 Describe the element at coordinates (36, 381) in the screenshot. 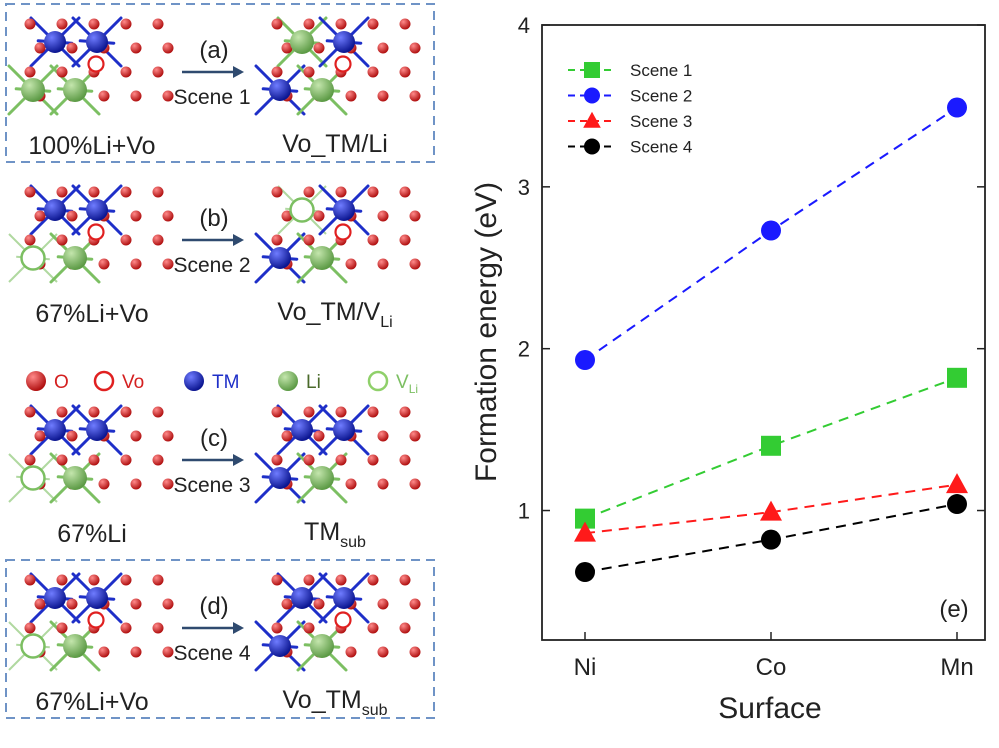

I see `oxygen-atom-icon` at that location.